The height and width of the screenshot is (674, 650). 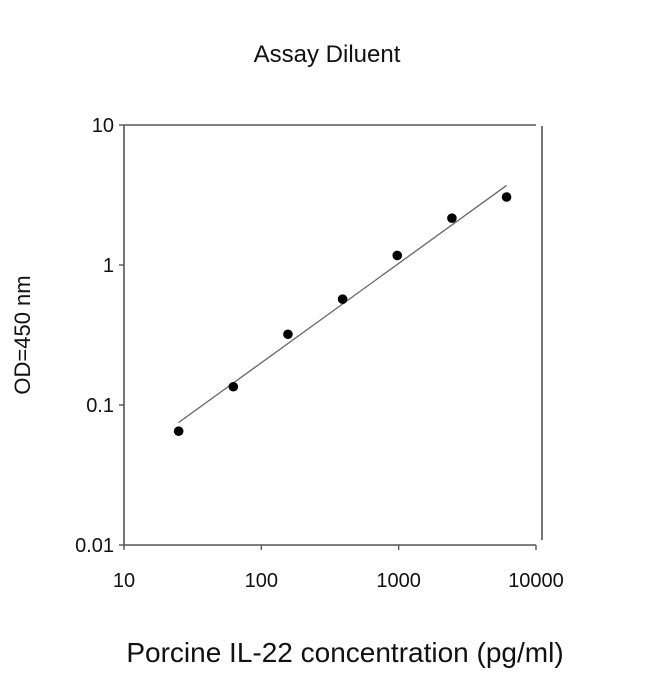 What do you see at coordinates (124, 581) in the screenshot?
I see `x-tick-label: 10` at bounding box center [124, 581].